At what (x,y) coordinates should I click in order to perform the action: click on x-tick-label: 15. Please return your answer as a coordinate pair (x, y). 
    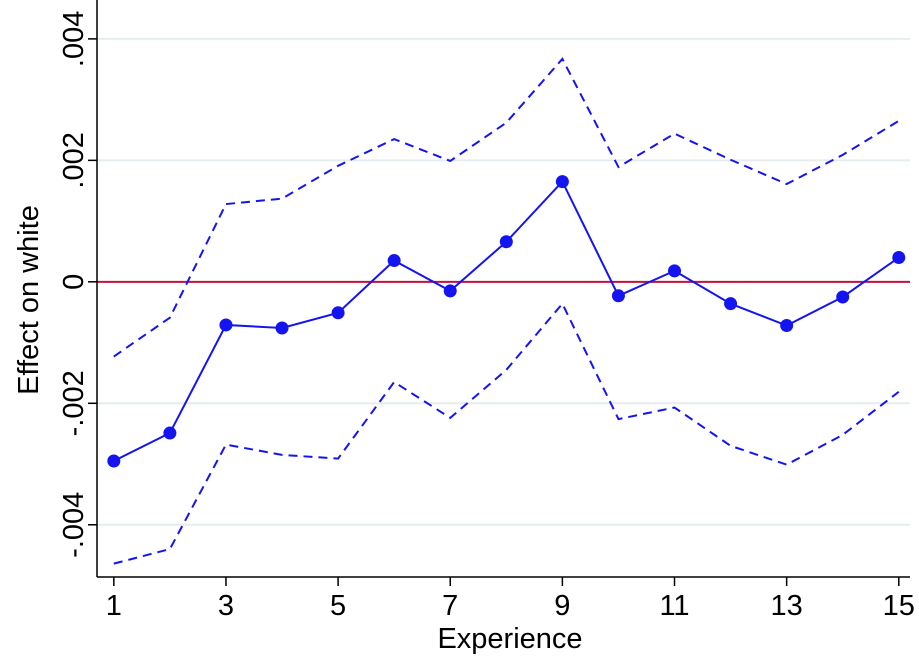
    Looking at the image, I should click on (899, 606).